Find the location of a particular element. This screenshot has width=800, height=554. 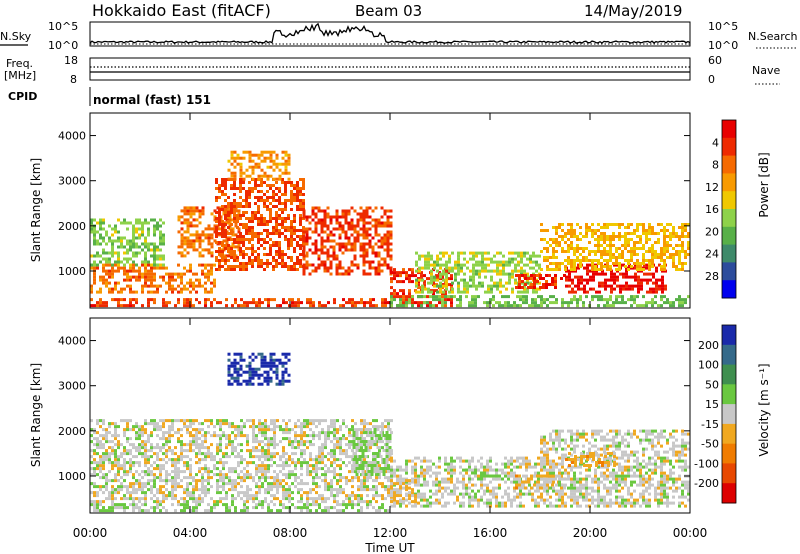

power-colorbar-label: Power [dB] is located at coordinates (764, 184).